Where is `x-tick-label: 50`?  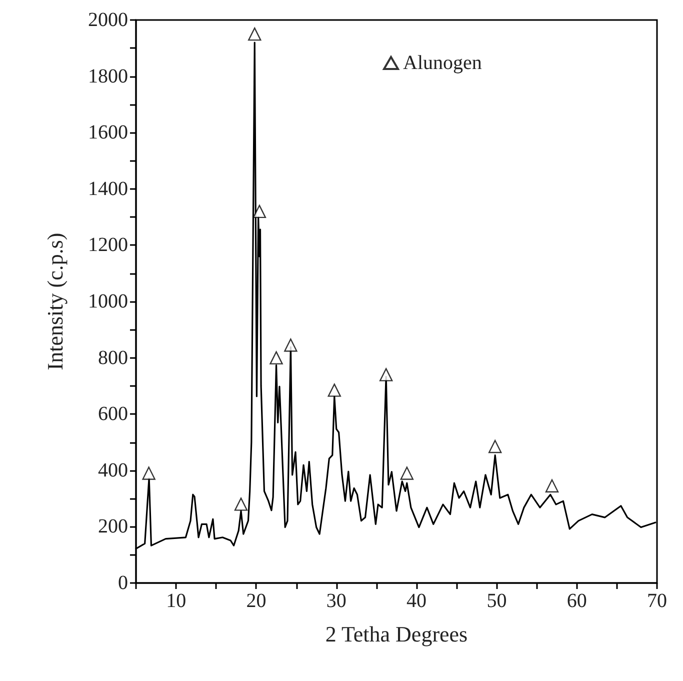 x-tick-label: 50 is located at coordinates (496, 601).